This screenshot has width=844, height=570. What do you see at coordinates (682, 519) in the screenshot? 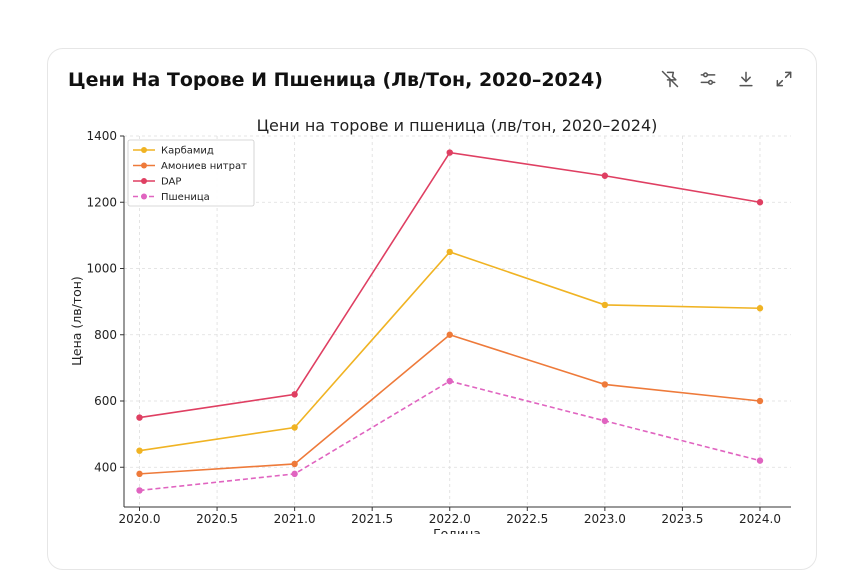
I see `x-tick-label: 2023.5` at bounding box center [682, 519].